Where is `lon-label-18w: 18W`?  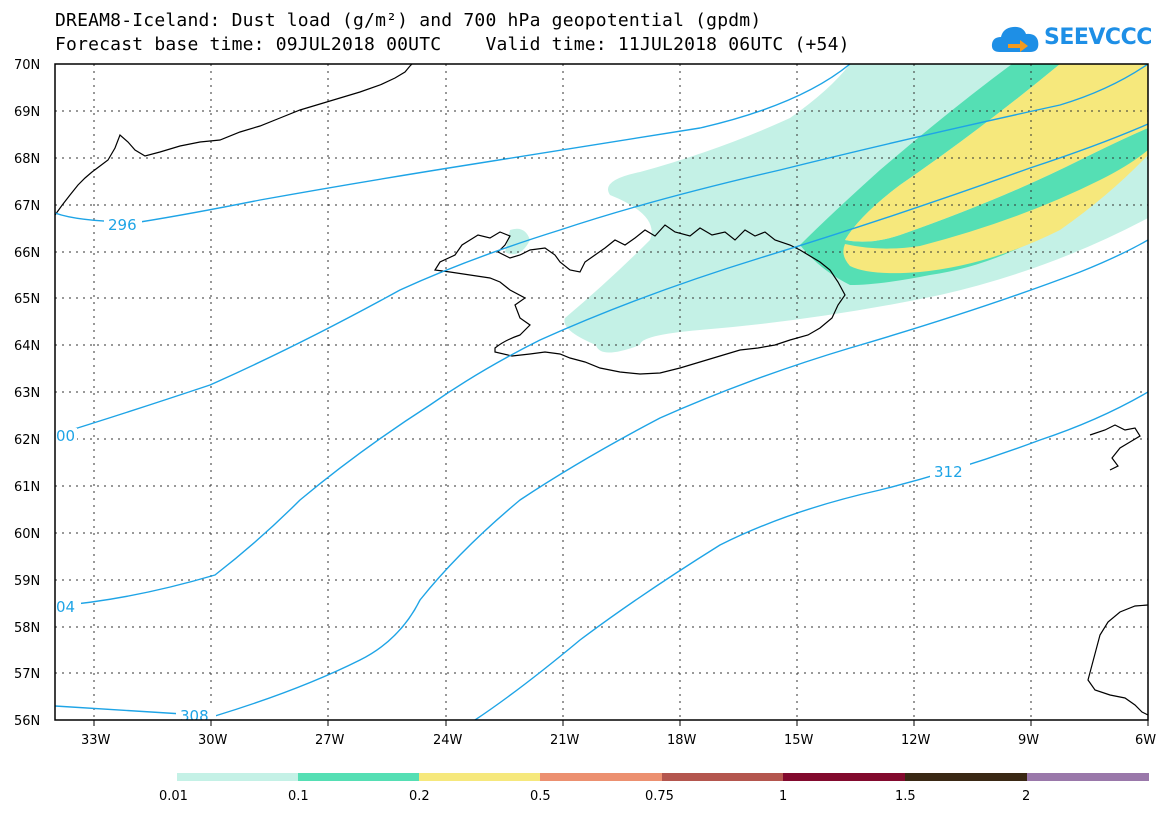
lon-label-18w: 18W is located at coordinates (682, 740).